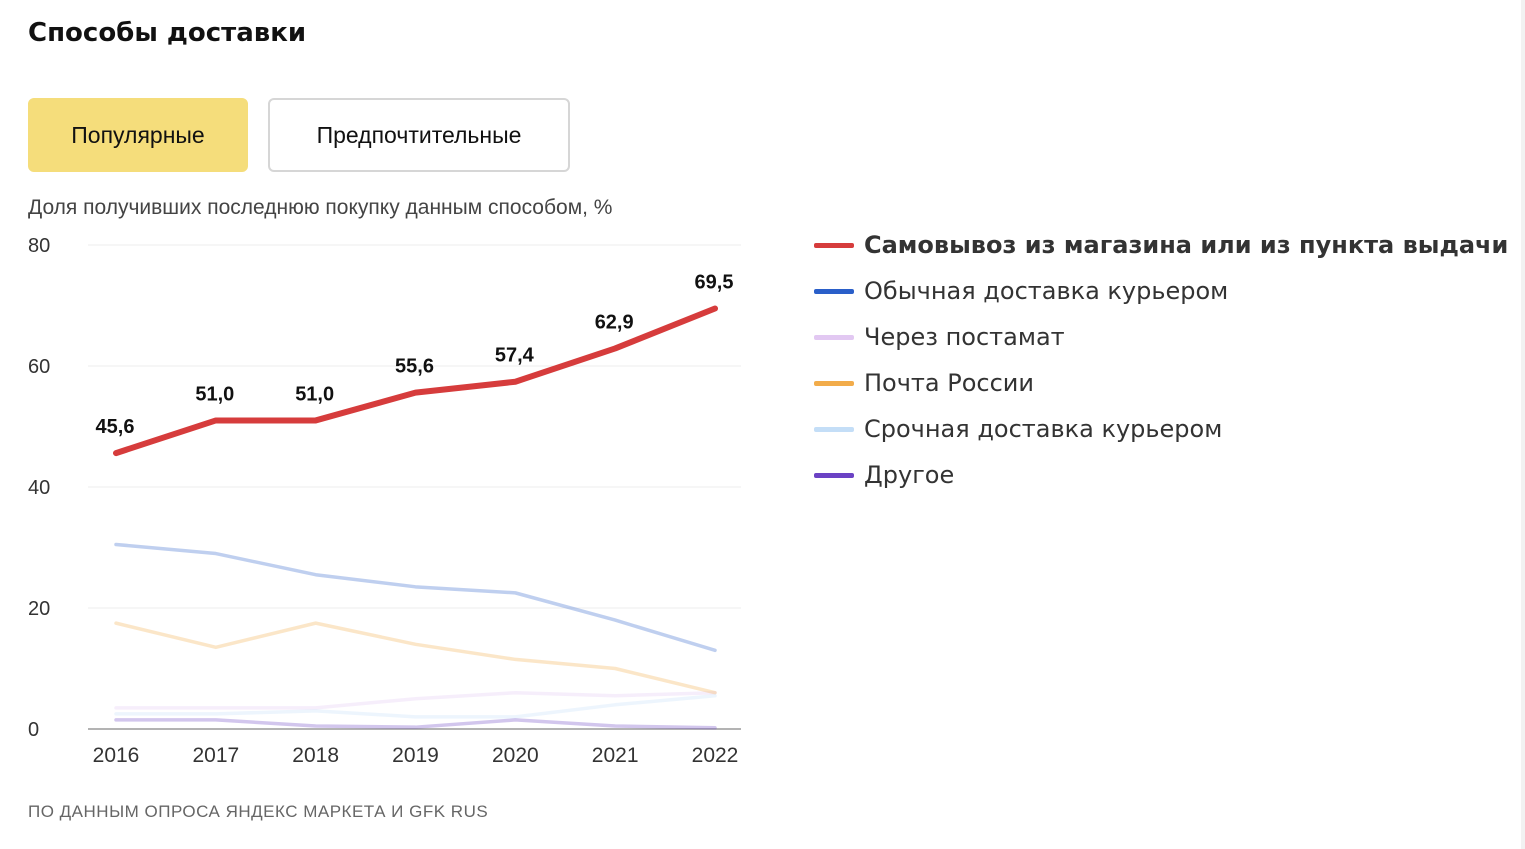 This screenshot has width=1525, height=849. Describe the element at coordinates (39, 367) in the screenshot. I see `y-tick-label: 60` at that location.